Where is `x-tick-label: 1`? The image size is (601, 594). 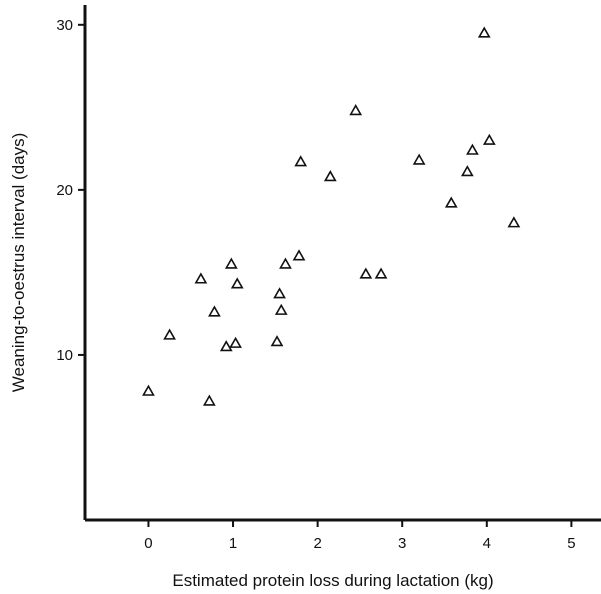
x-tick-label: 1 is located at coordinates (233, 543).